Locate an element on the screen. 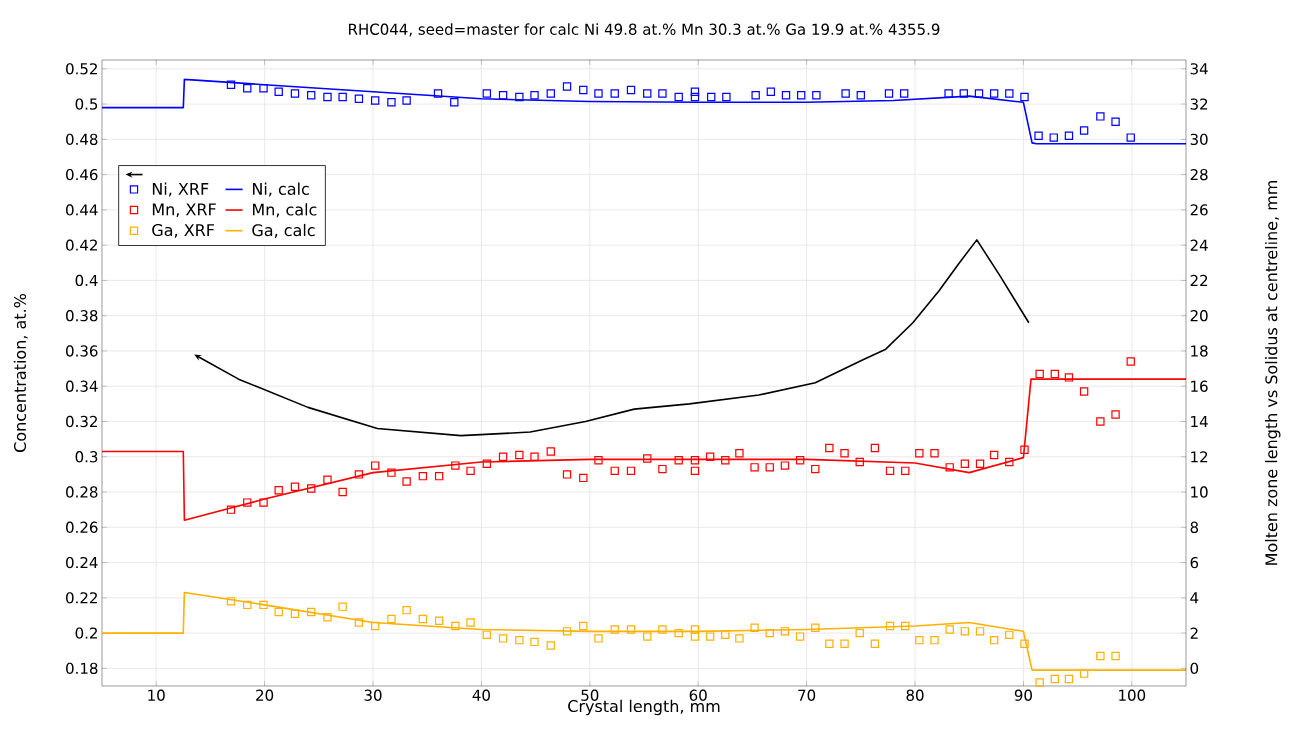 This screenshot has width=1293, height=731. legend-label: Ni, calc is located at coordinates (280, 189).